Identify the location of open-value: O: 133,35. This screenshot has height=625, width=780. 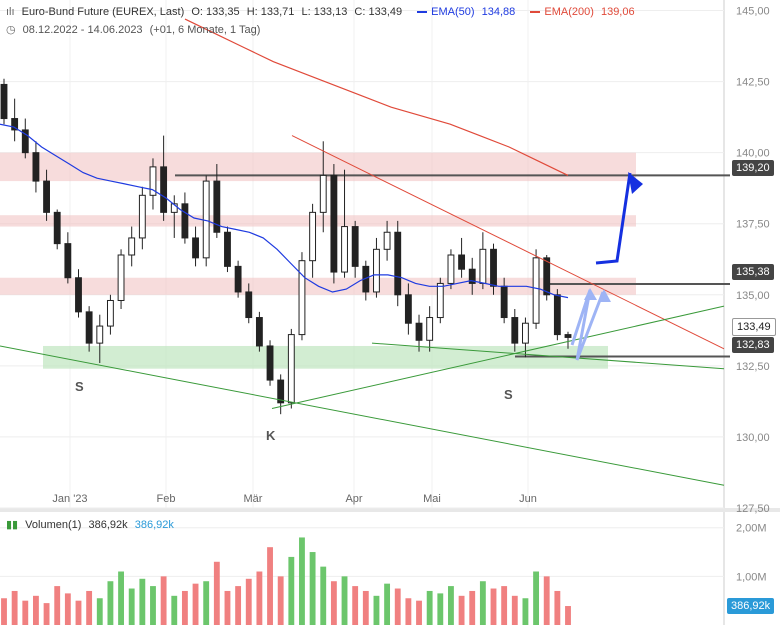
(215, 12).